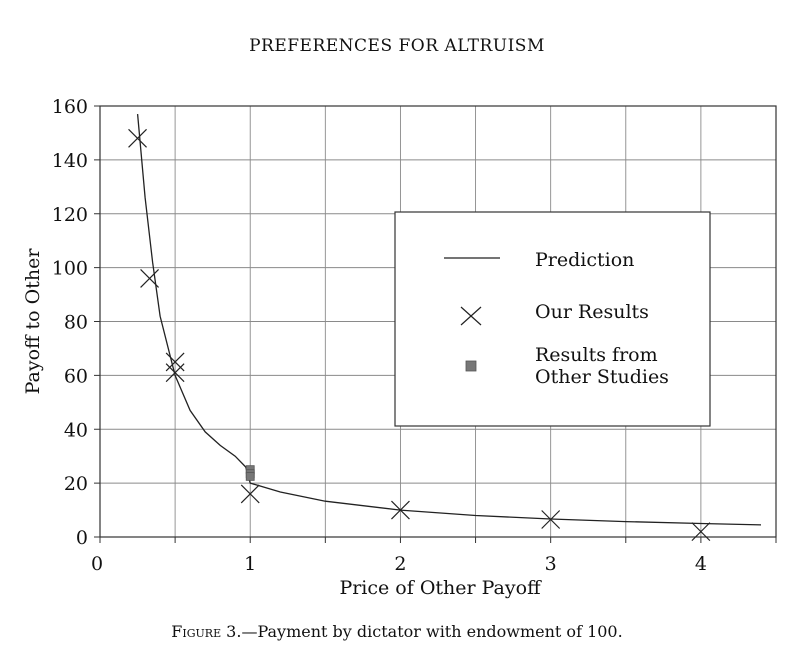 This screenshot has width=794, height=660. What do you see at coordinates (76, 484) in the screenshot?
I see `y-tick-label: 20` at bounding box center [76, 484].